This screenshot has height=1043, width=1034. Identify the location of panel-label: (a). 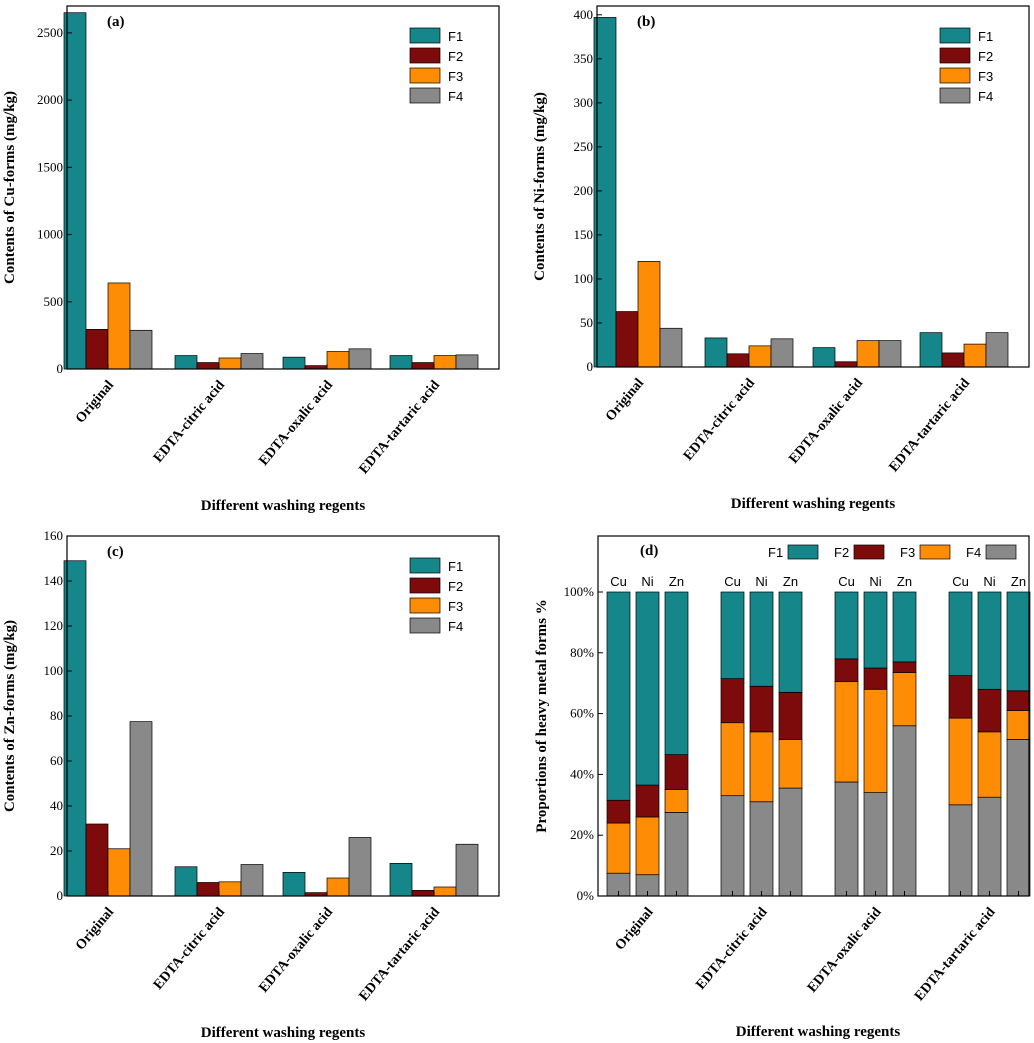
(116, 22).